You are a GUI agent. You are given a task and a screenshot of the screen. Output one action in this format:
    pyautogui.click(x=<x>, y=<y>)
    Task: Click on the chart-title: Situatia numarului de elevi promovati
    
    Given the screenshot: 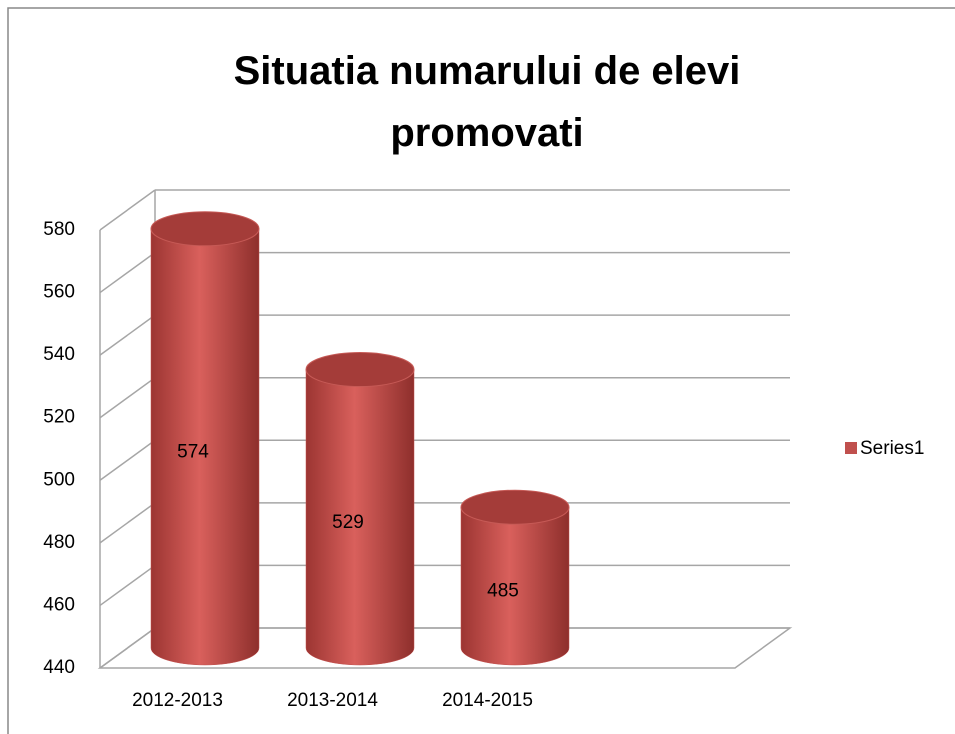 What is the action you would take?
    pyautogui.click(x=487, y=102)
    